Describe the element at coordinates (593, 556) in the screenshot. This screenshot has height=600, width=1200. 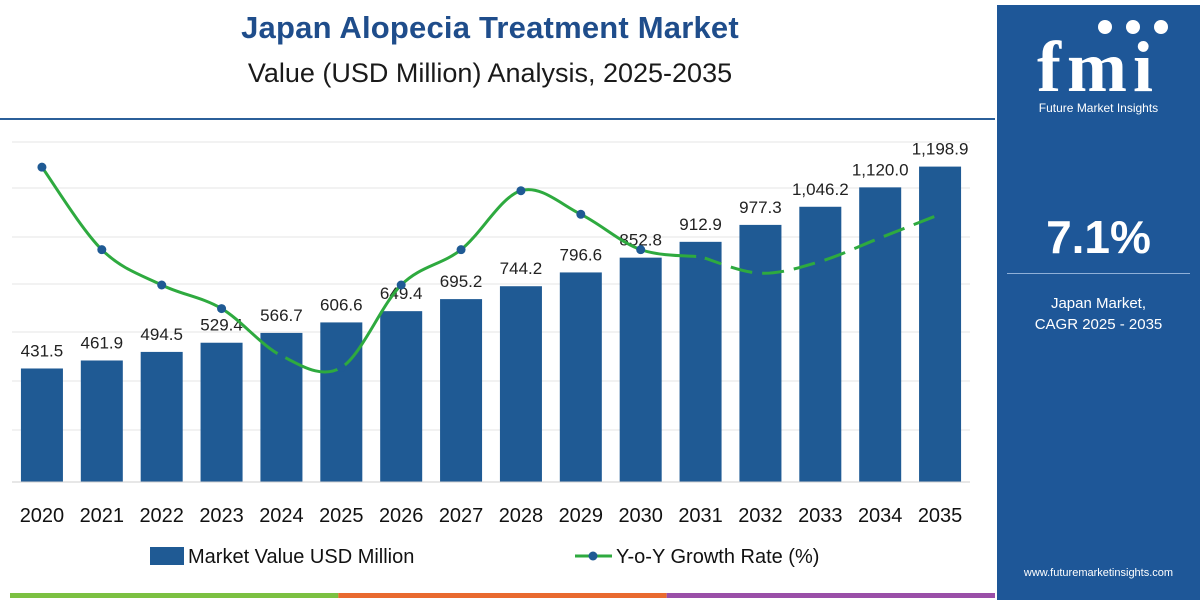
I see `legend-swatch-marker` at that location.